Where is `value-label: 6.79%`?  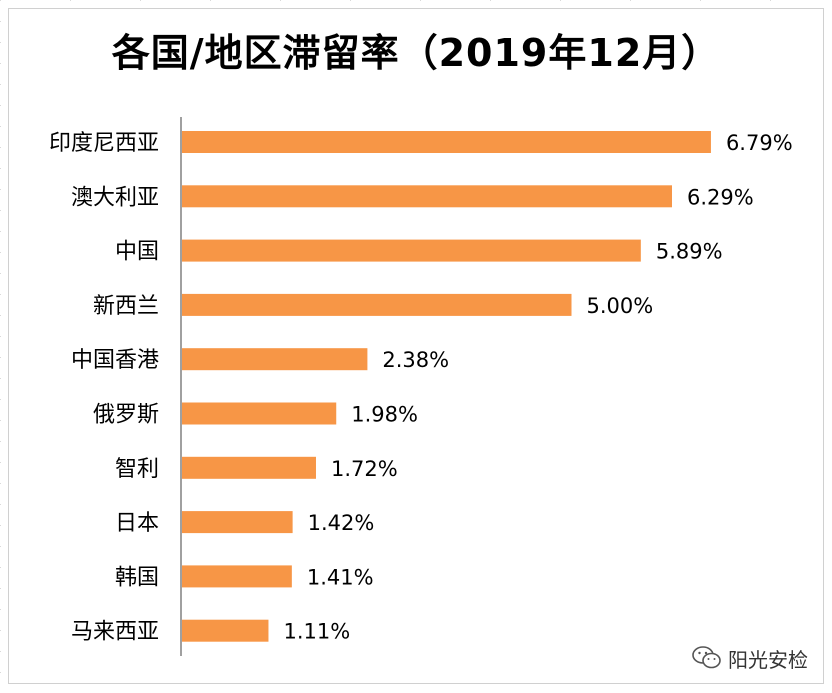 value-label: 6.79% is located at coordinates (759, 143).